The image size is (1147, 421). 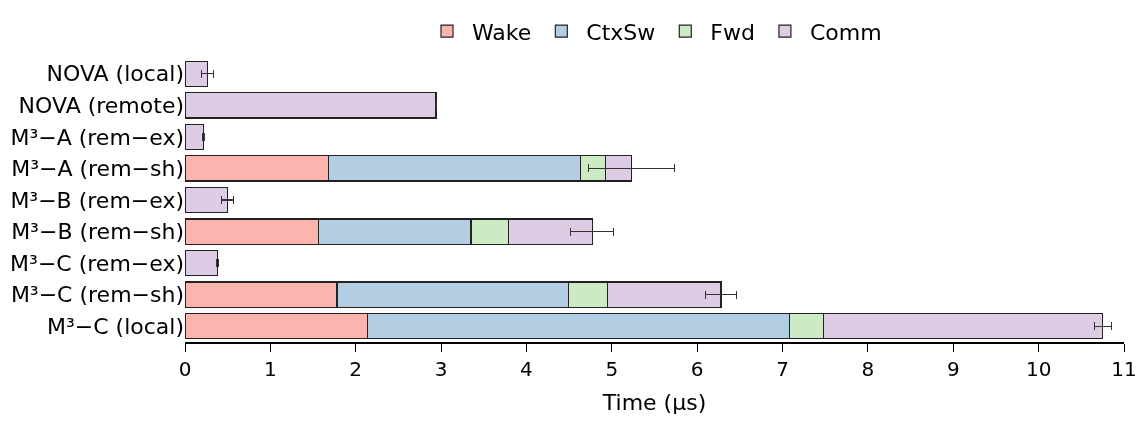 What do you see at coordinates (97, 169) in the screenshot?
I see `y-tick-label: M³−A (rem−sh)` at bounding box center [97, 169].